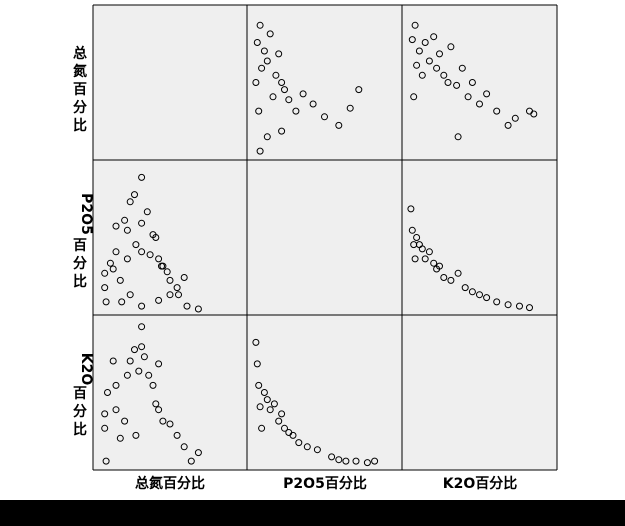 The height and width of the screenshot is (526, 625). Describe the element at coordinates (80, 264) in the screenshot. I see `row-label-1-char: 分` at that location.